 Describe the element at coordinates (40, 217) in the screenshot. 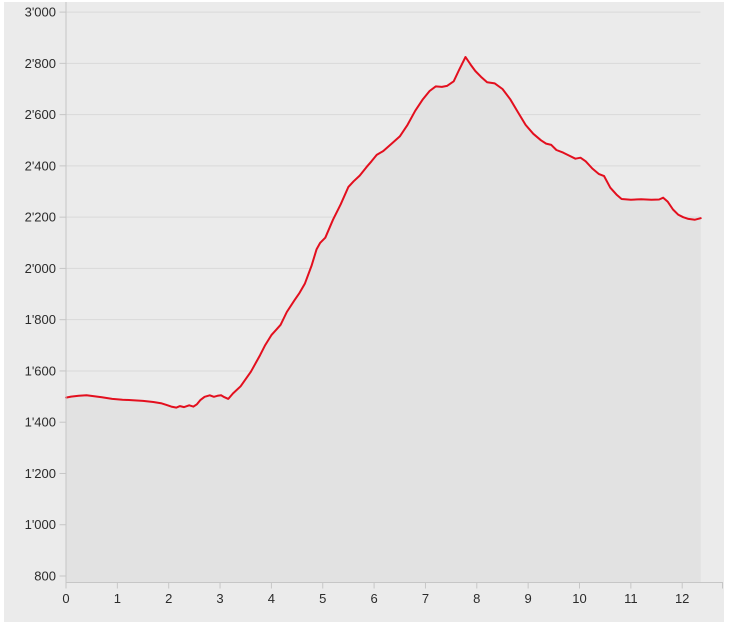

I see `y-axis-label: 2'200` at that location.